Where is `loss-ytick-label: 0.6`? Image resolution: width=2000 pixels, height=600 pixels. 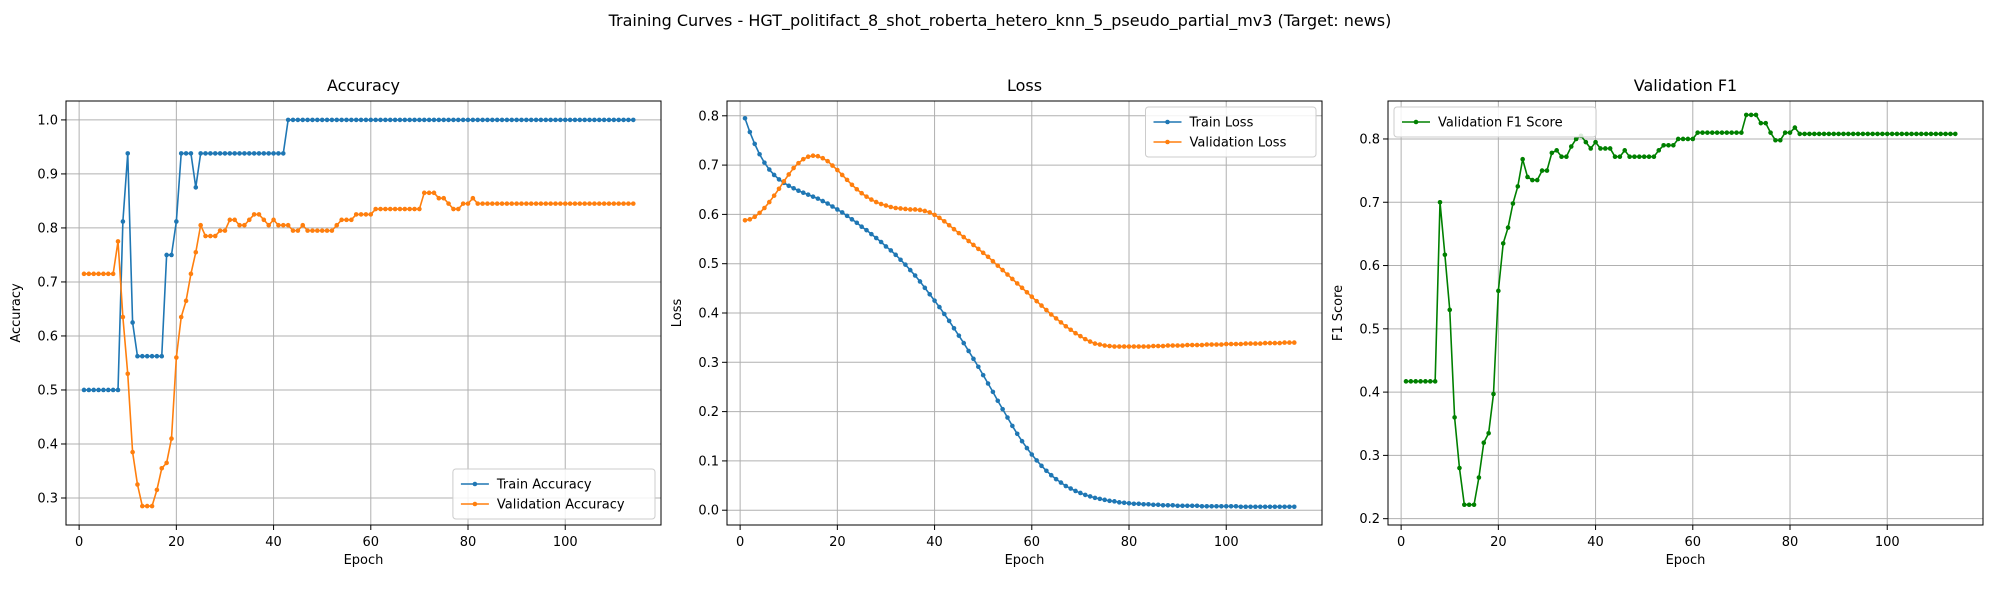 loss-ytick-label: 0.6 is located at coordinates (708, 215).